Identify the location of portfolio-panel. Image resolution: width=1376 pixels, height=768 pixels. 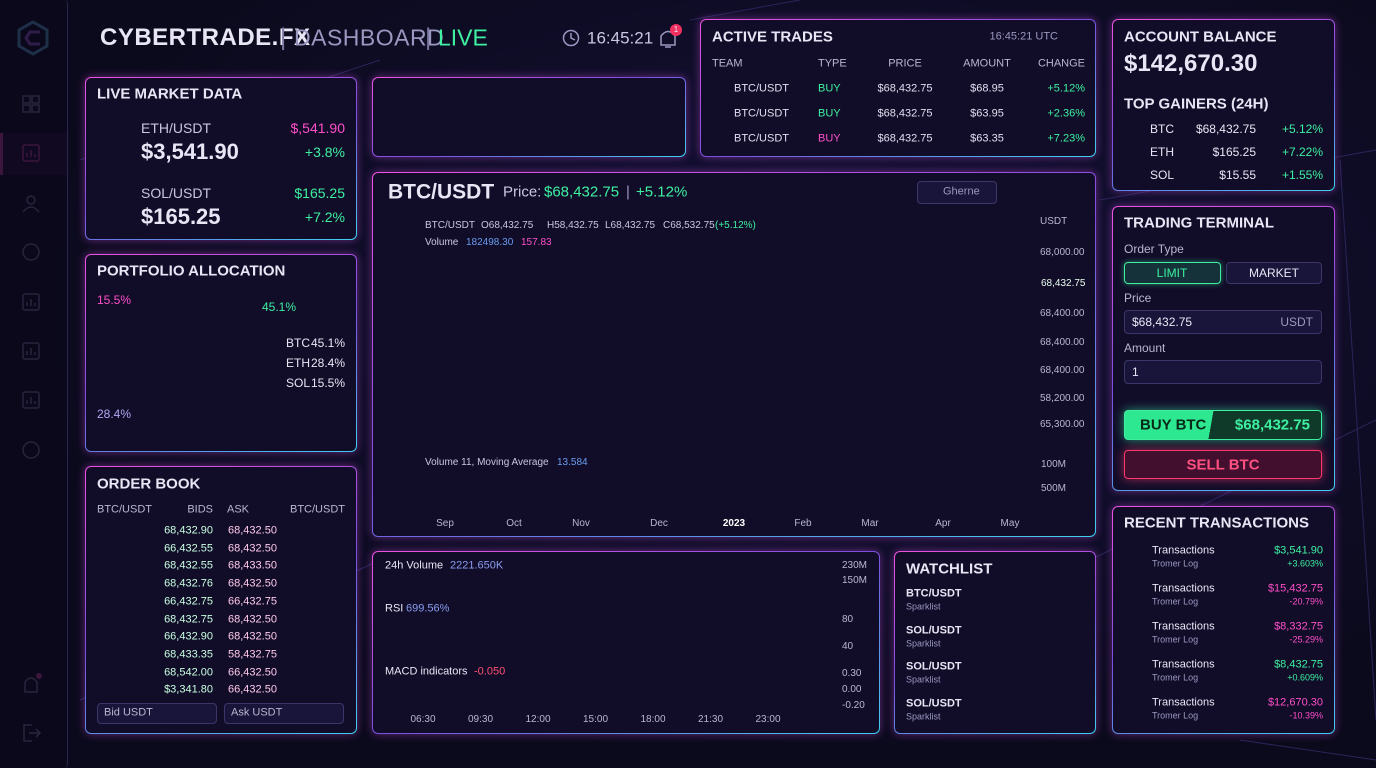
(221, 353).